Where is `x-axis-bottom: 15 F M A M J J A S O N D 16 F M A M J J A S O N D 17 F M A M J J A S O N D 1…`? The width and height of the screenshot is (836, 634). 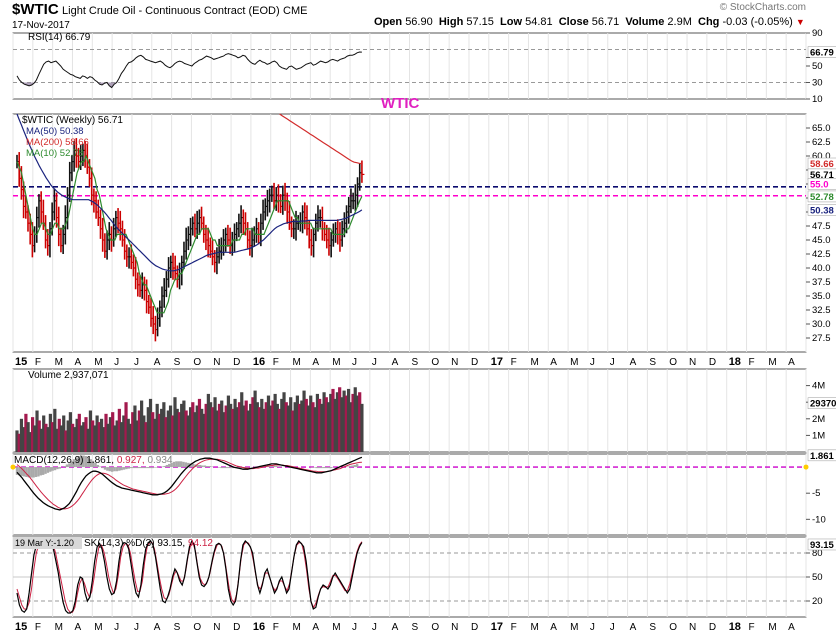 x-axis-bottom: 15 F M A M J J A S O N D 16 F M A M J J A S O N D 17 F M A M J J A S O N D 1… is located at coordinates (405, 627).